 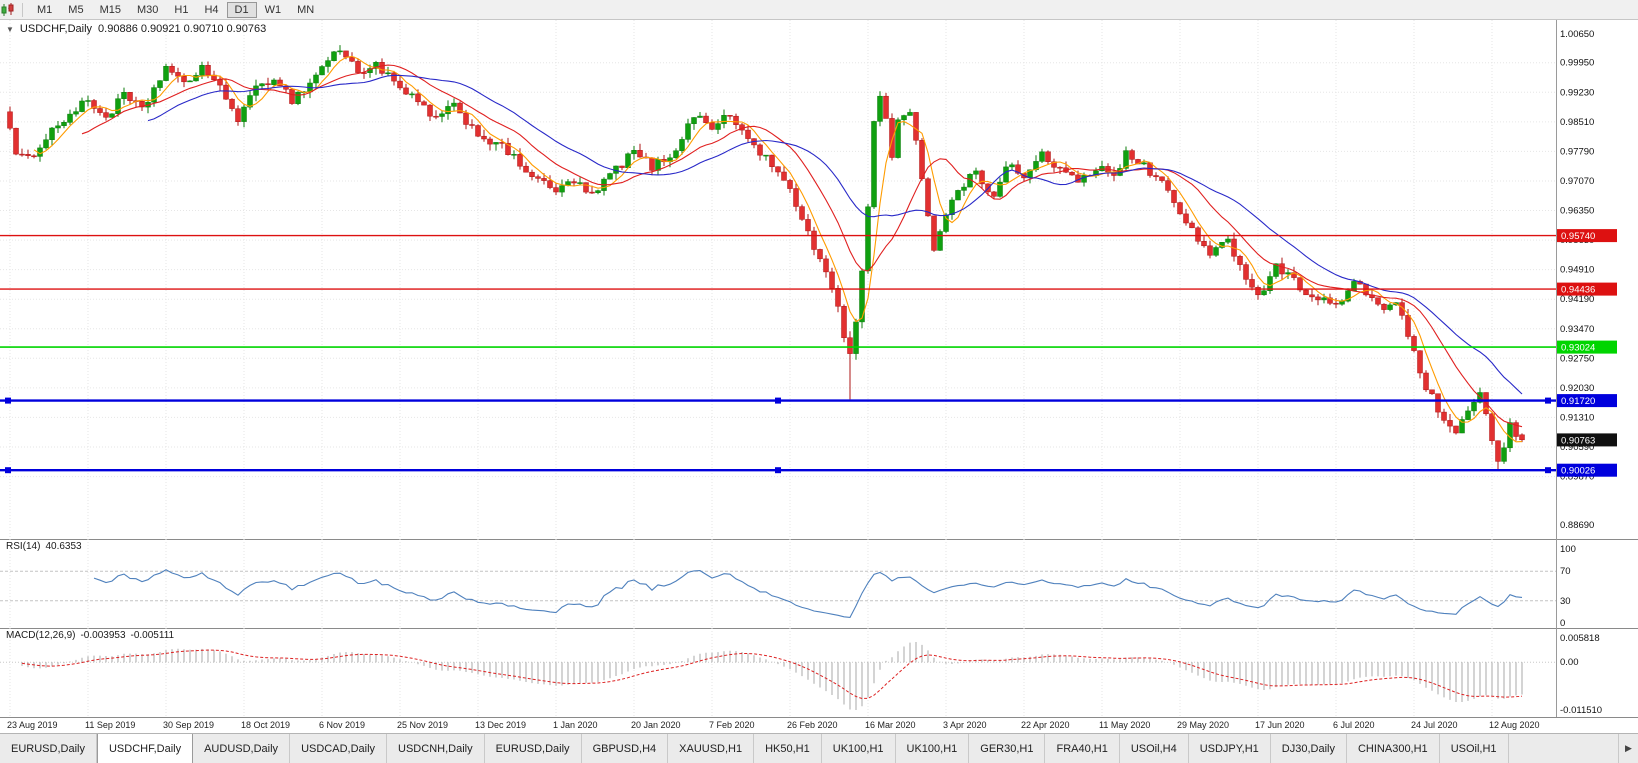 What do you see at coordinates (1577, 525) in the screenshot?
I see `price-axis-label: 0.88690` at bounding box center [1577, 525].